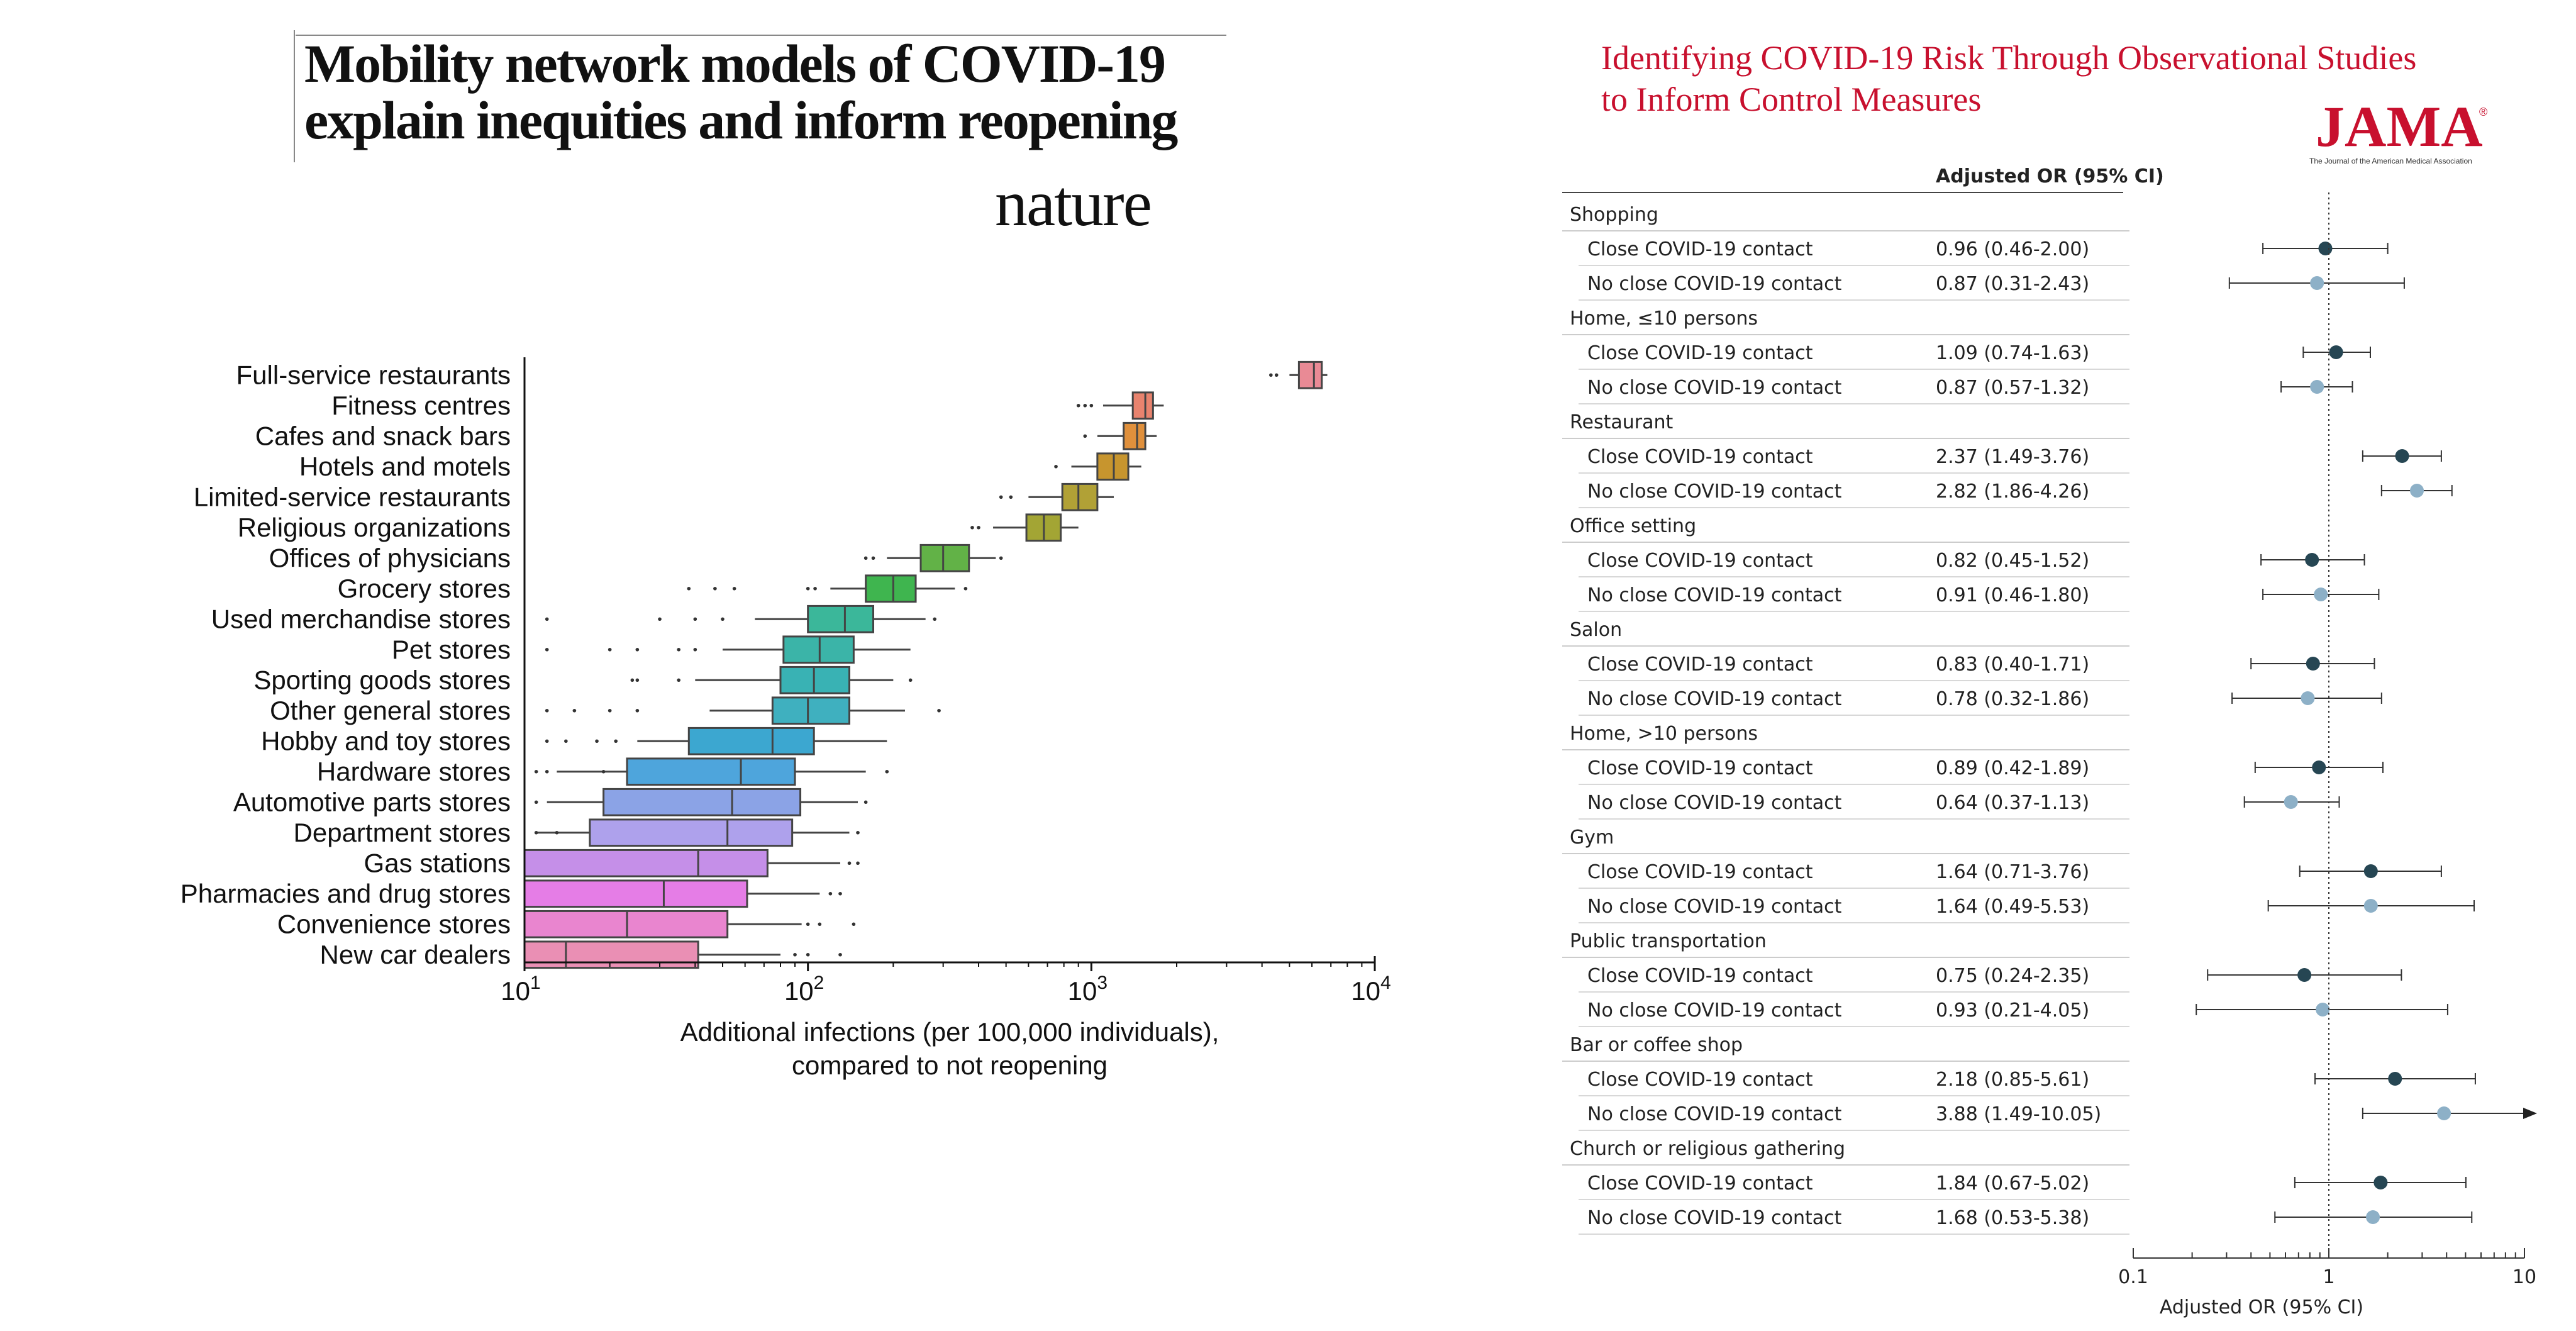 The height and width of the screenshot is (1331, 2576). Describe the element at coordinates (2012, 699) in the screenshot. I see `forest-row-estimate: 0.78 (0.32-1.86)` at that location.